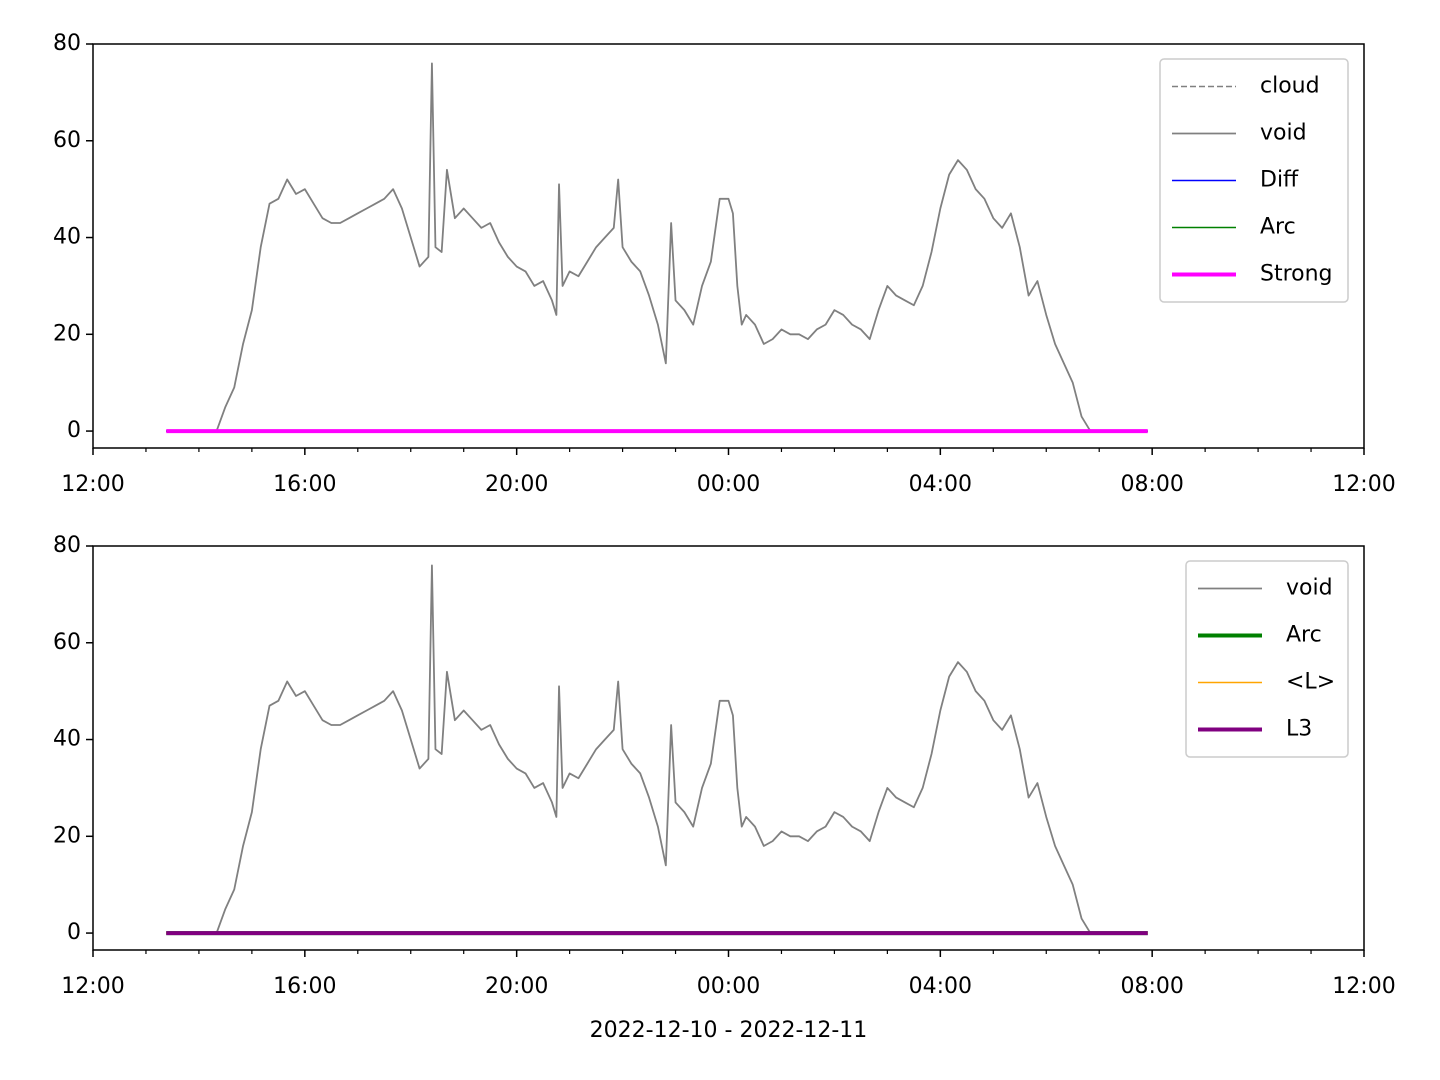 Image resolution: width=1440 pixels, height=1080 pixels. What do you see at coordinates (1310, 682) in the screenshot?
I see `legend-label: <L>` at bounding box center [1310, 682].